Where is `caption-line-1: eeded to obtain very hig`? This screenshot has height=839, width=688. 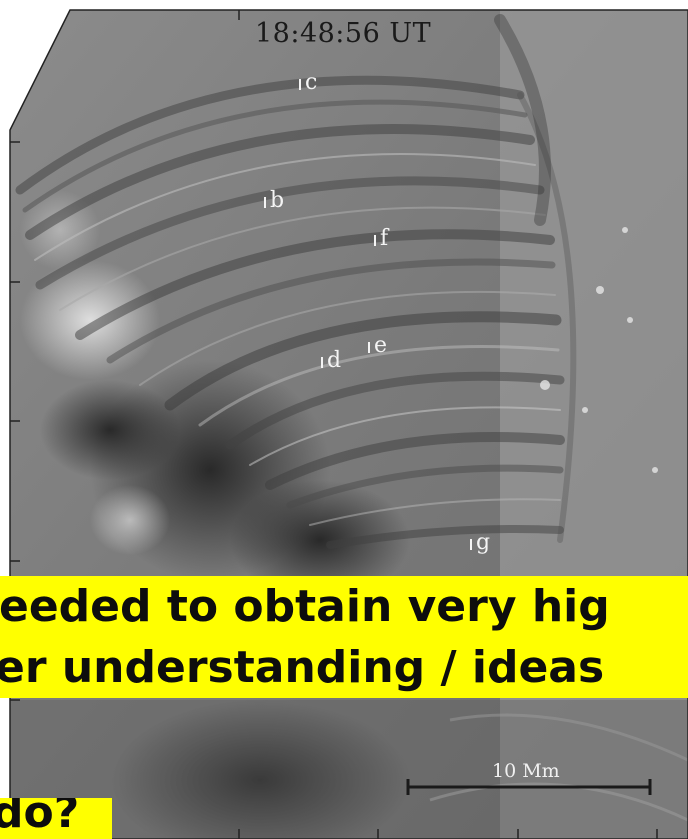
caption-line-1: eeded to obtain very hig is located at coordinates (344, 607).